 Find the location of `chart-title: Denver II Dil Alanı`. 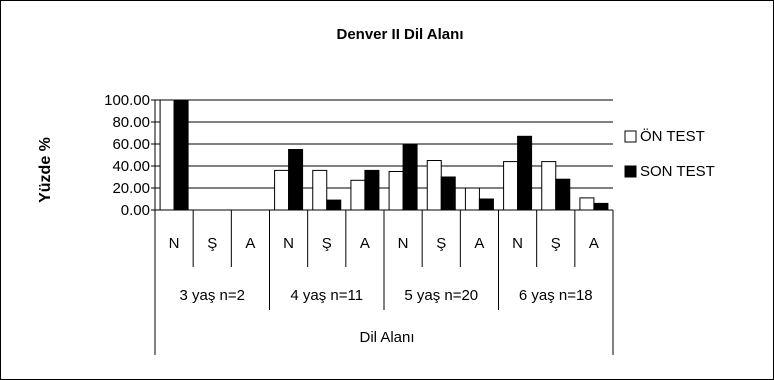

chart-title: Denver II Dil Alanı is located at coordinates (400, 34).